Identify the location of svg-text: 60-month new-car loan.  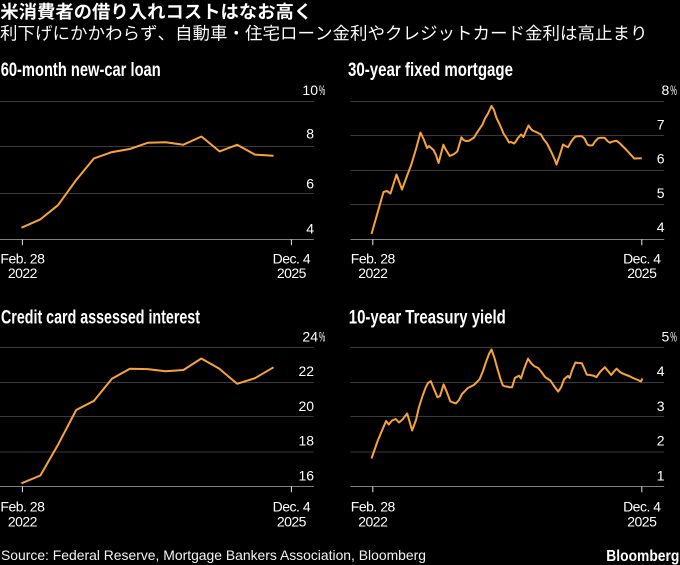
(81, 70).